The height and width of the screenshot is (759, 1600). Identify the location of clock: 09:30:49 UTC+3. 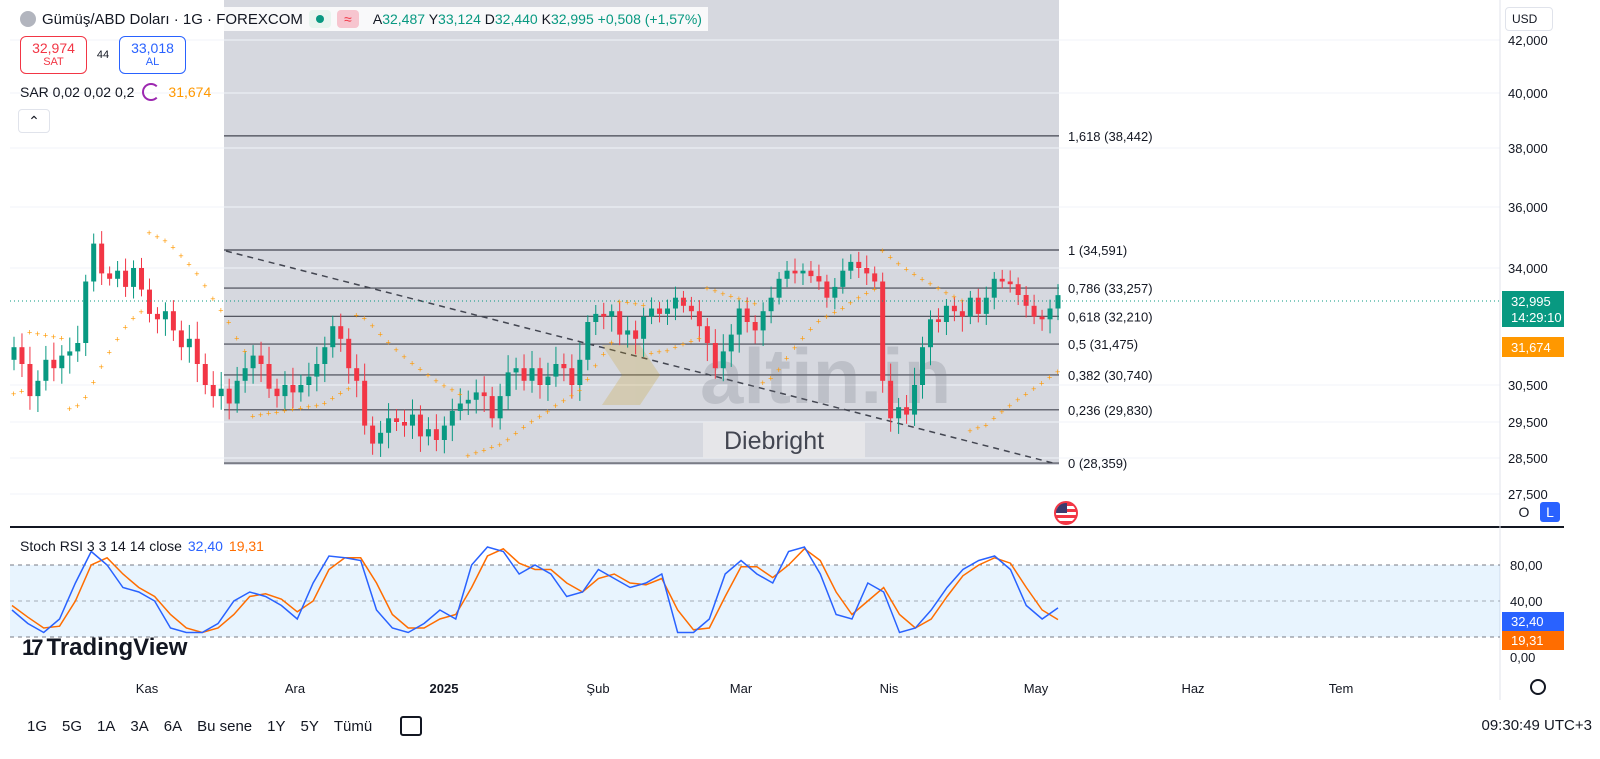
(1537, 725).